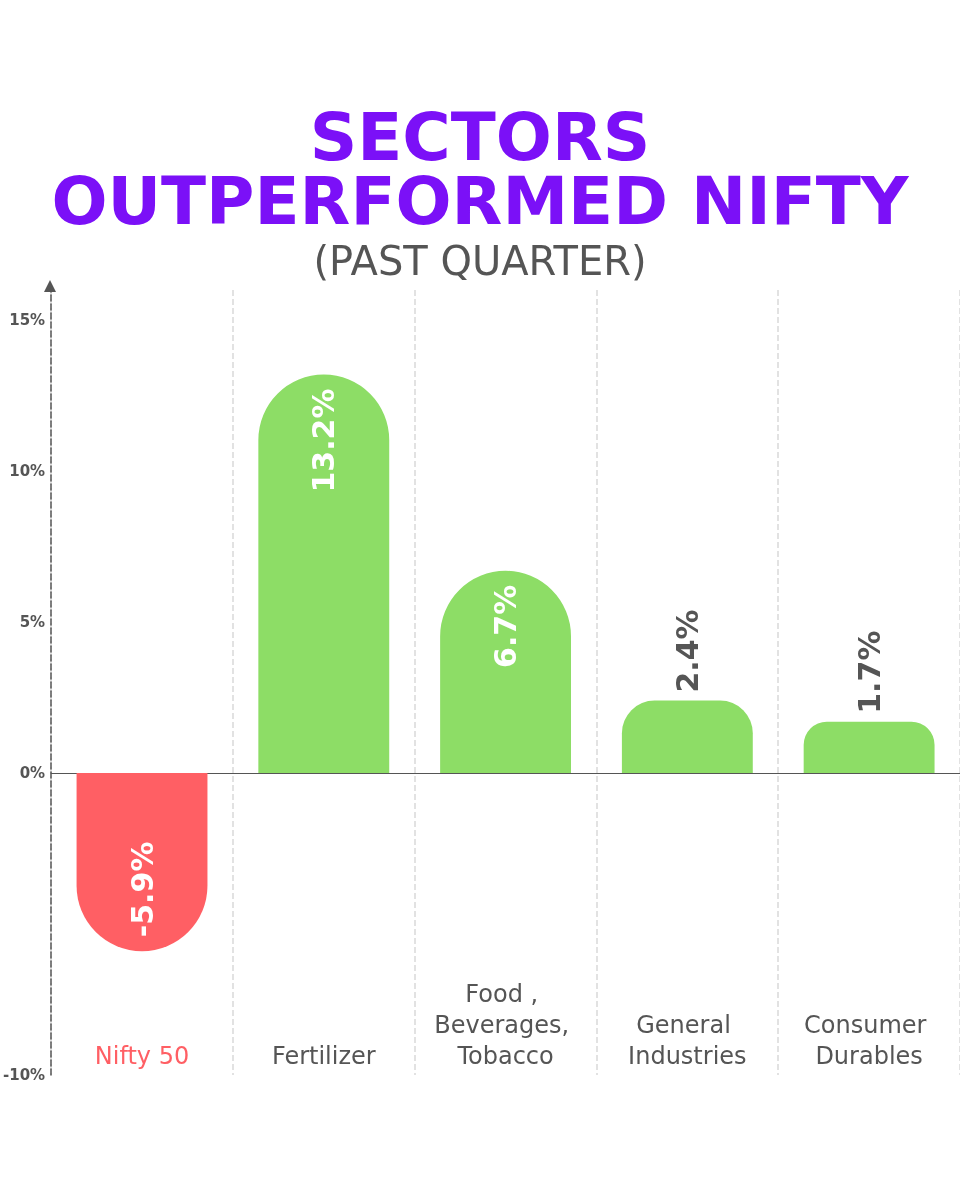 Image resolution: width=960 pixels, height=1200 pixels. What do you see at coordinates (27, 320) in the screenshot?
I see `y-tick-label: 15%` at bounding box center [27, 320].